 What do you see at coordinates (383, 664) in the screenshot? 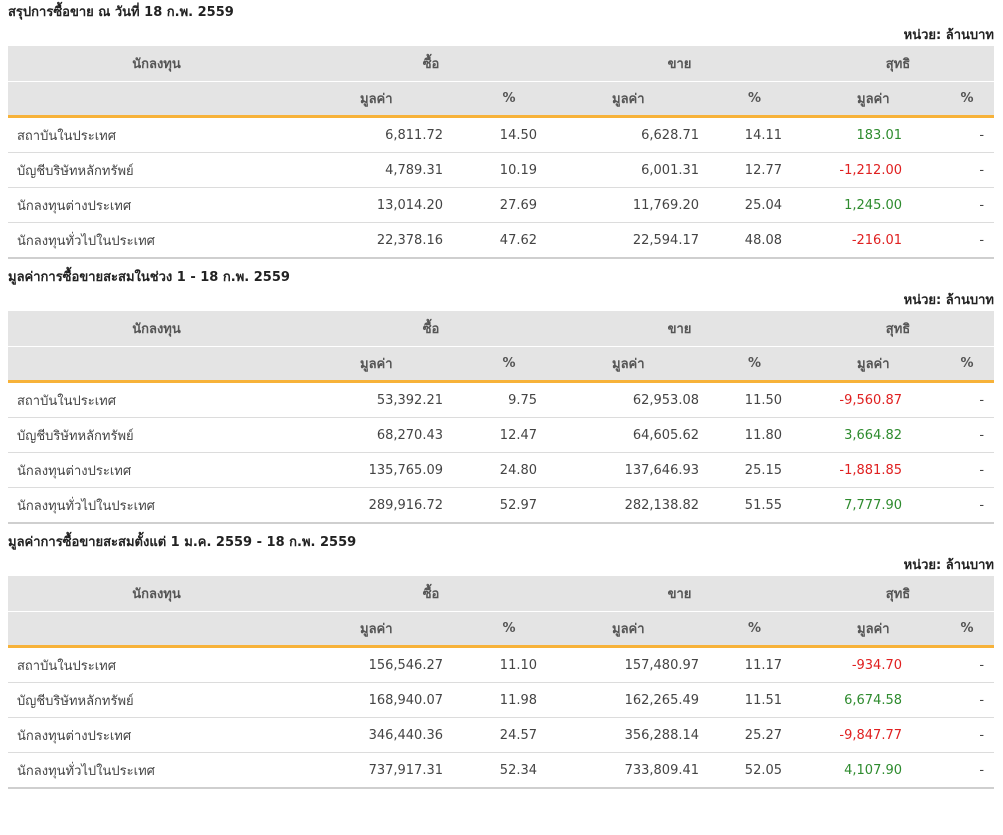
I see `buy-value: 156,546.27` at bounding box center [383, 664].